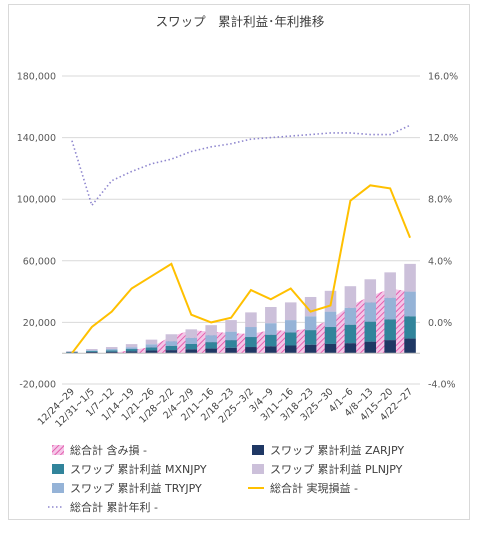 Image resolution: width=480 pixels, height=539 pixels. I want to click on y-left-tick-label: 100,000, so click(36, 200).